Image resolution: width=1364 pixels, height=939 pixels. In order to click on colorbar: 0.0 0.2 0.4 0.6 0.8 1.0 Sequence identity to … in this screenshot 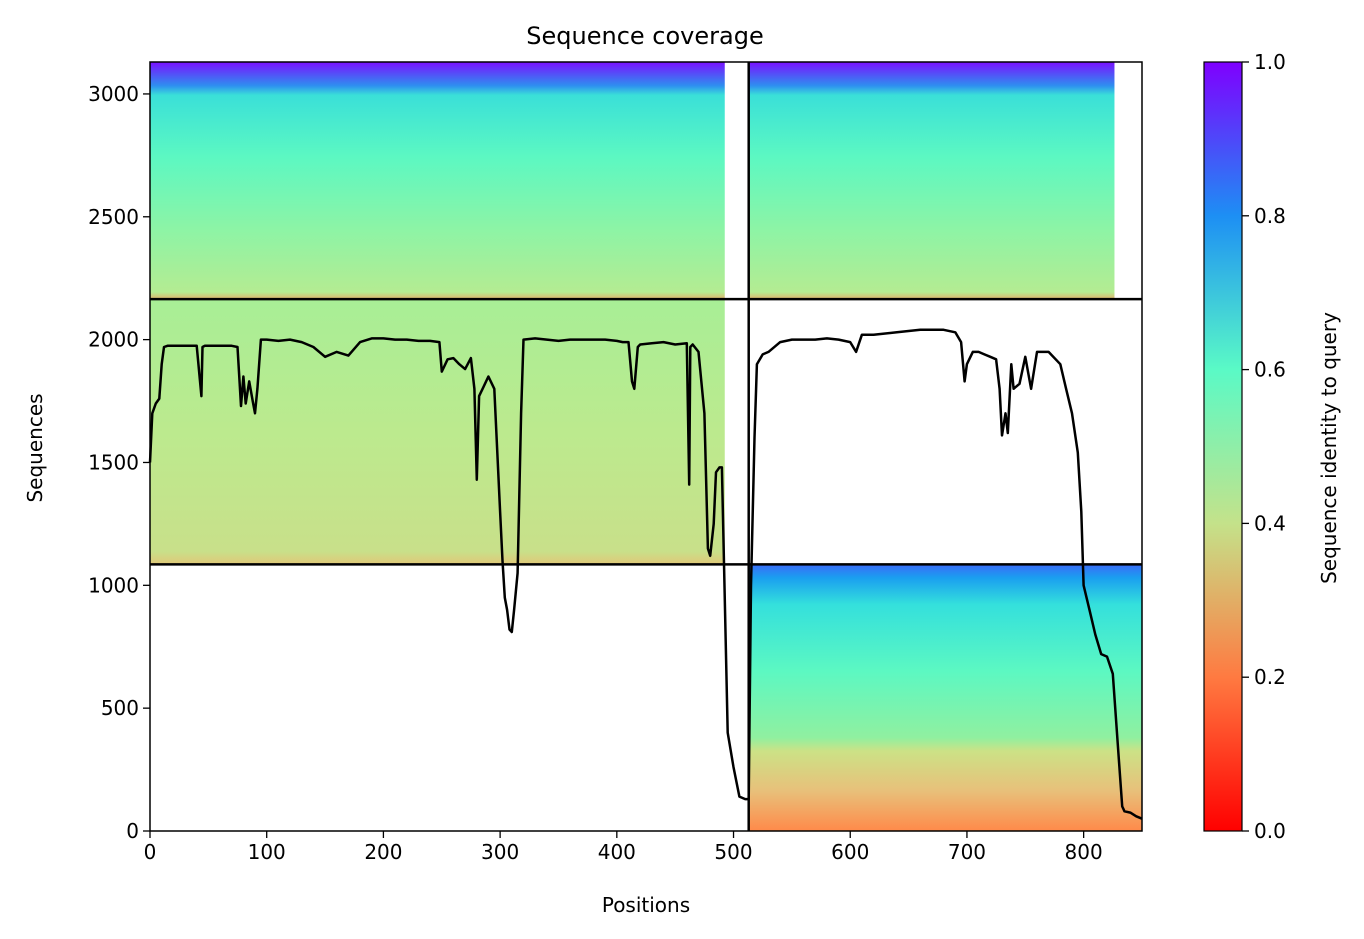, I will do `click(1272, 446)`.